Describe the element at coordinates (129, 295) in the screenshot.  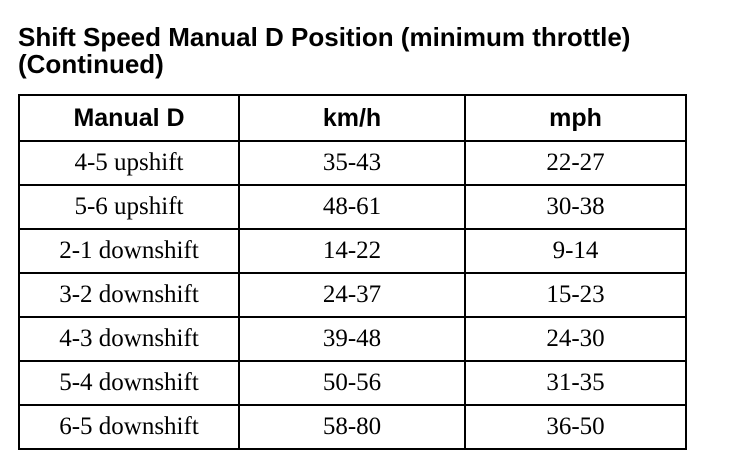
I see `shift-cell: 3-2 downshift` at that location.